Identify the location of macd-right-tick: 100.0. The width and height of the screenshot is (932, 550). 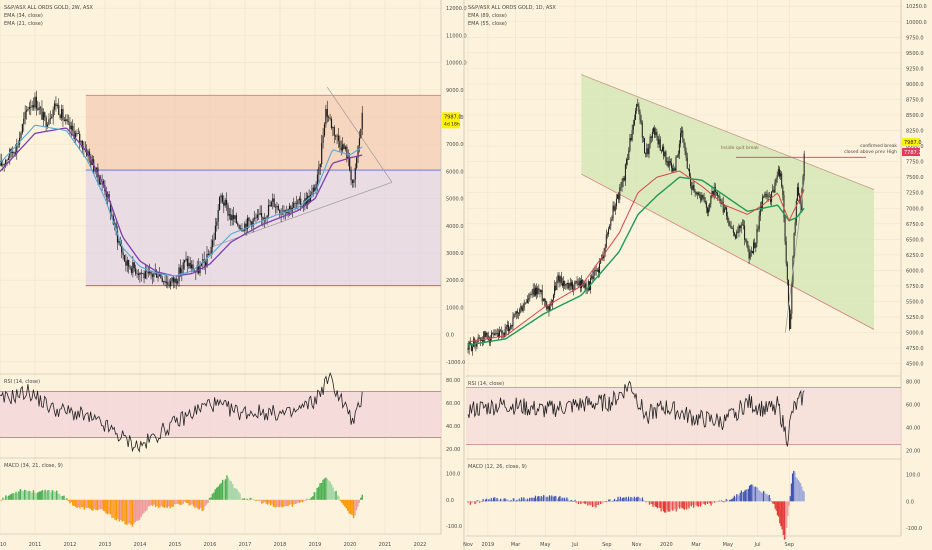
(913, 476).